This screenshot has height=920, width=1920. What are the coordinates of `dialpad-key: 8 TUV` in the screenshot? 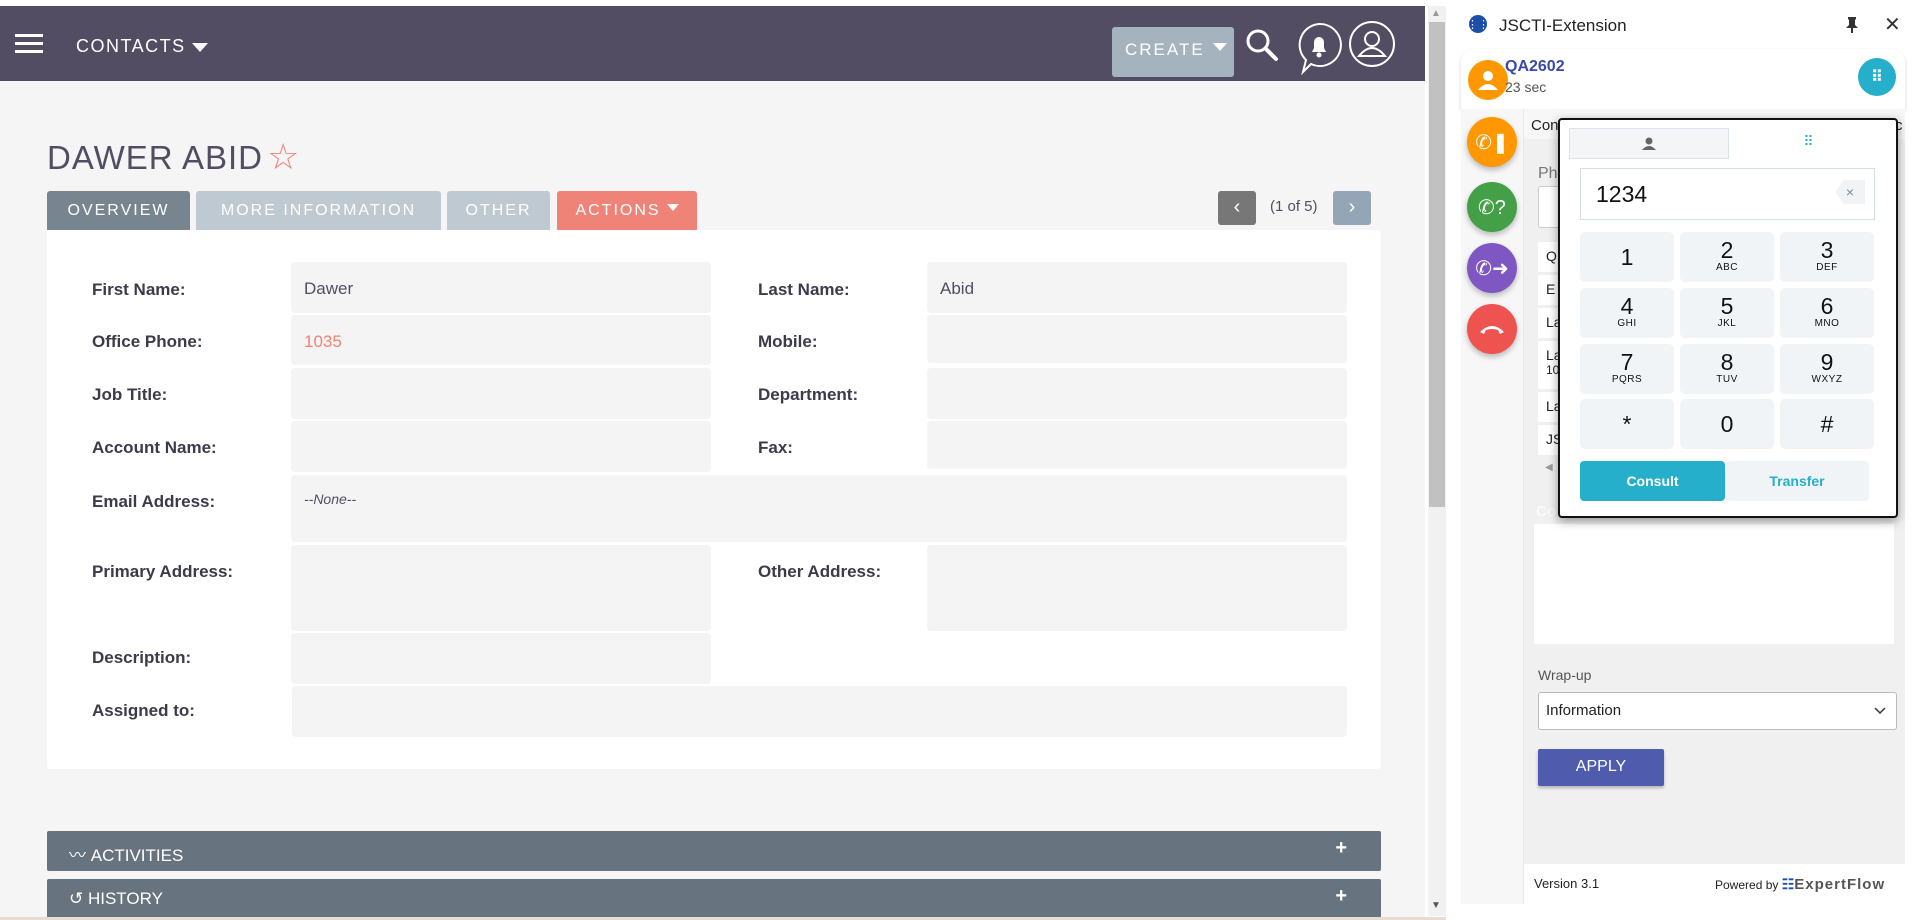 It's located at (1727, 369).